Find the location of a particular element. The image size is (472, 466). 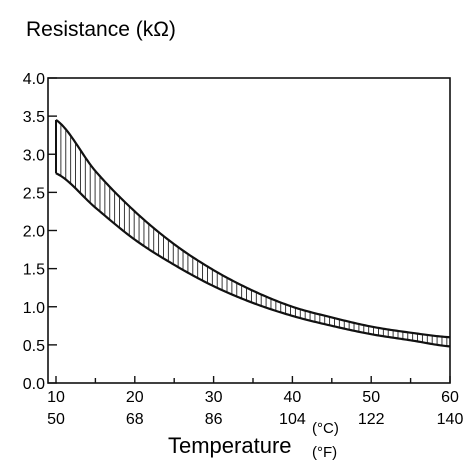

y-tick-label: 2.5 is located at coordinates (34, 193).